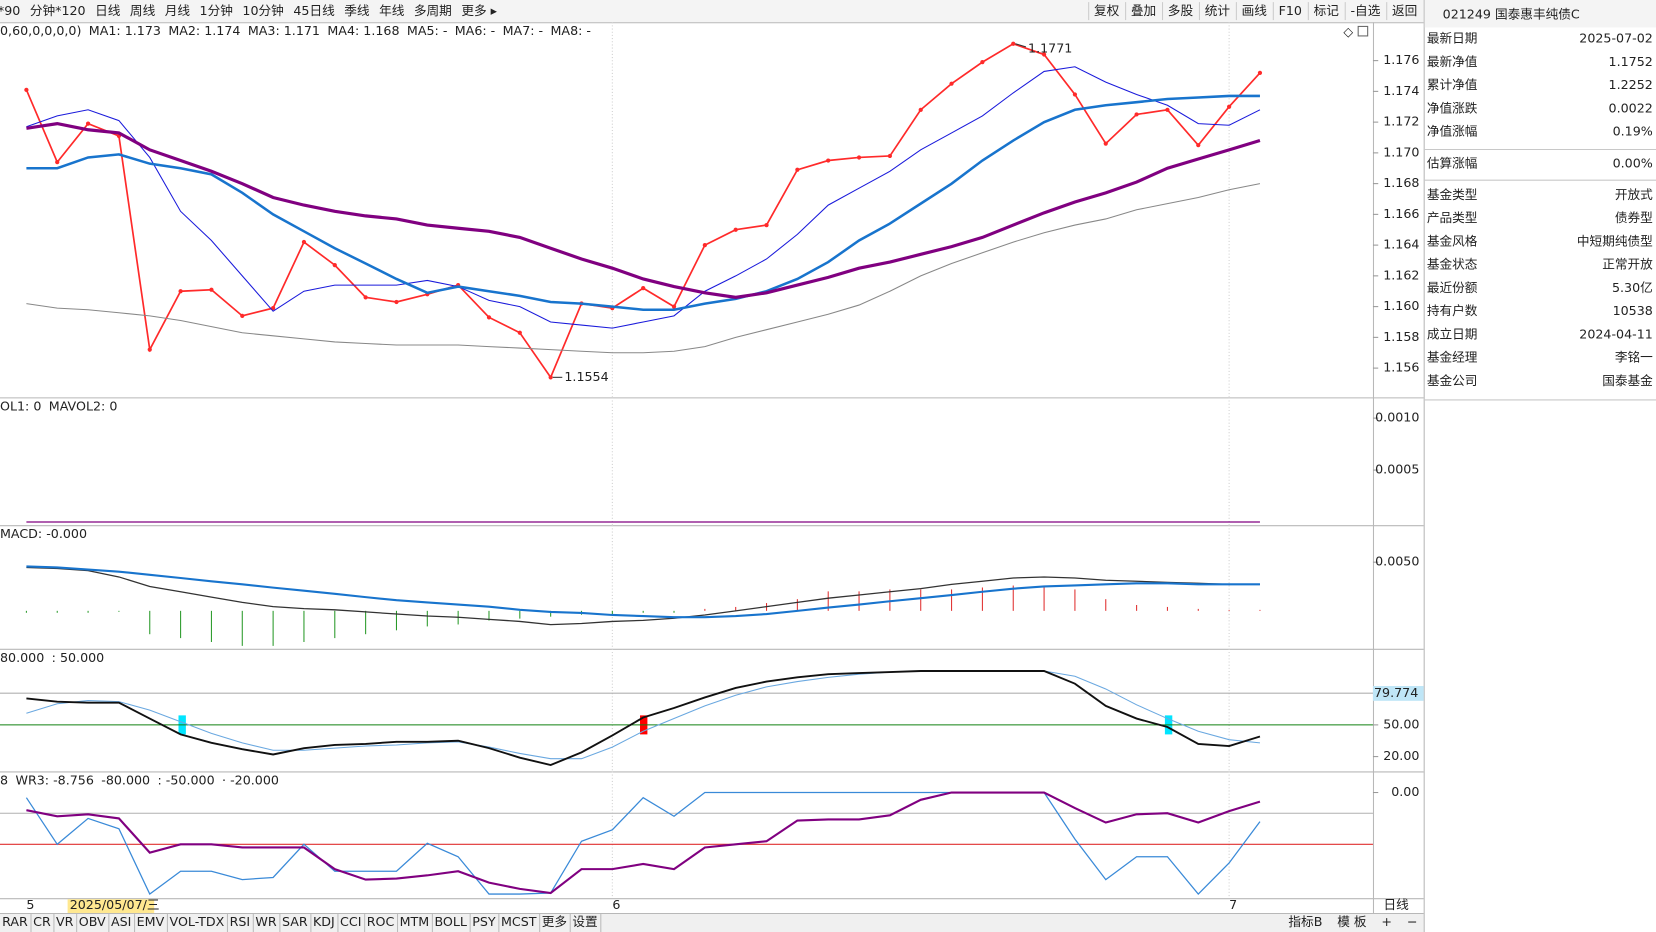  I want to click on indicator-tab: VOL-TDX, so click(197, 921).